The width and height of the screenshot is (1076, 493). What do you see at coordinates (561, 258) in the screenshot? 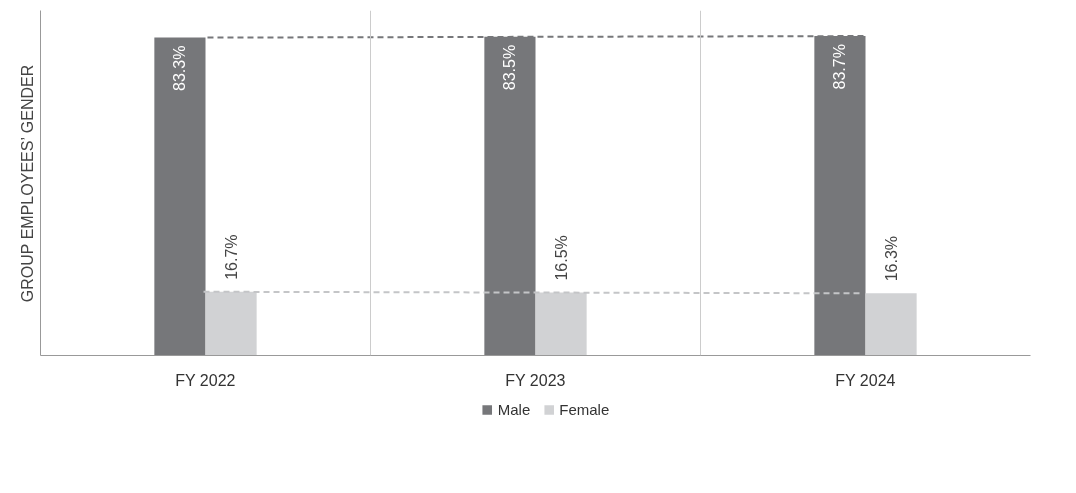
I see `data-label: 16.5%` at bounding box center [561, 258].